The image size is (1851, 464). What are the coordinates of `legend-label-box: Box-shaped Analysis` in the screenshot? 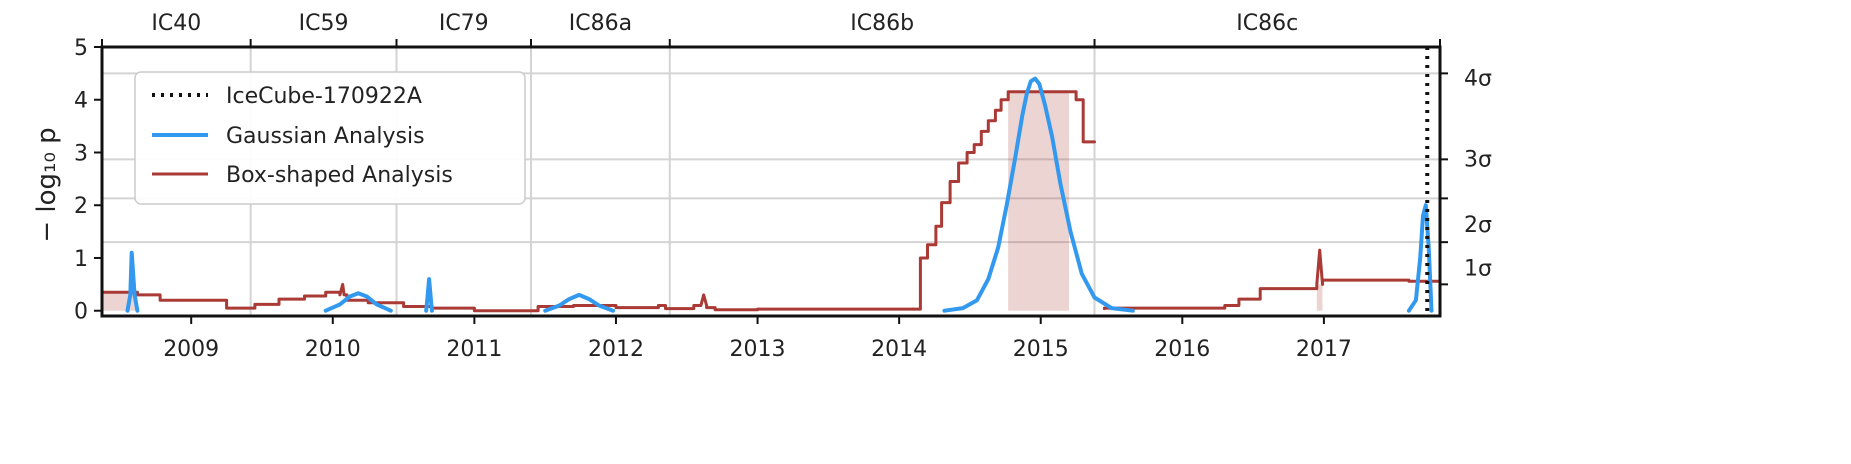 It's located at (339, 175).